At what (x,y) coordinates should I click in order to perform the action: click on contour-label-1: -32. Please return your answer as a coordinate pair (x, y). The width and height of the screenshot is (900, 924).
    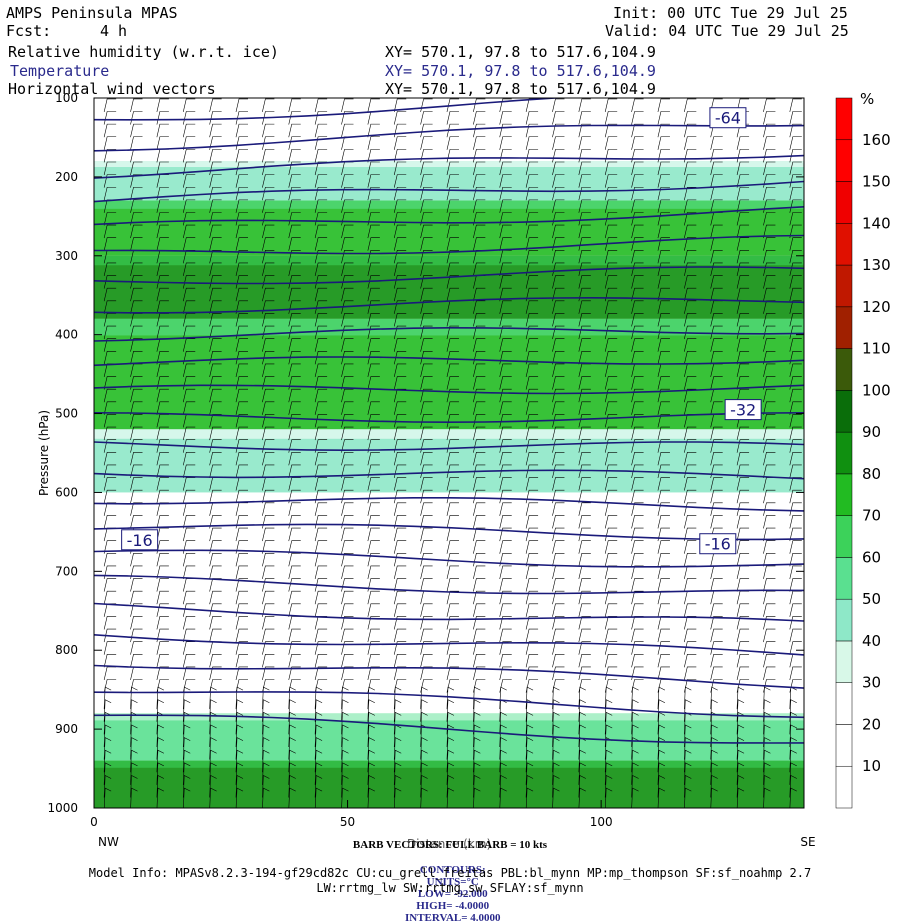
    Looking at the image, I should click on (743, 410).